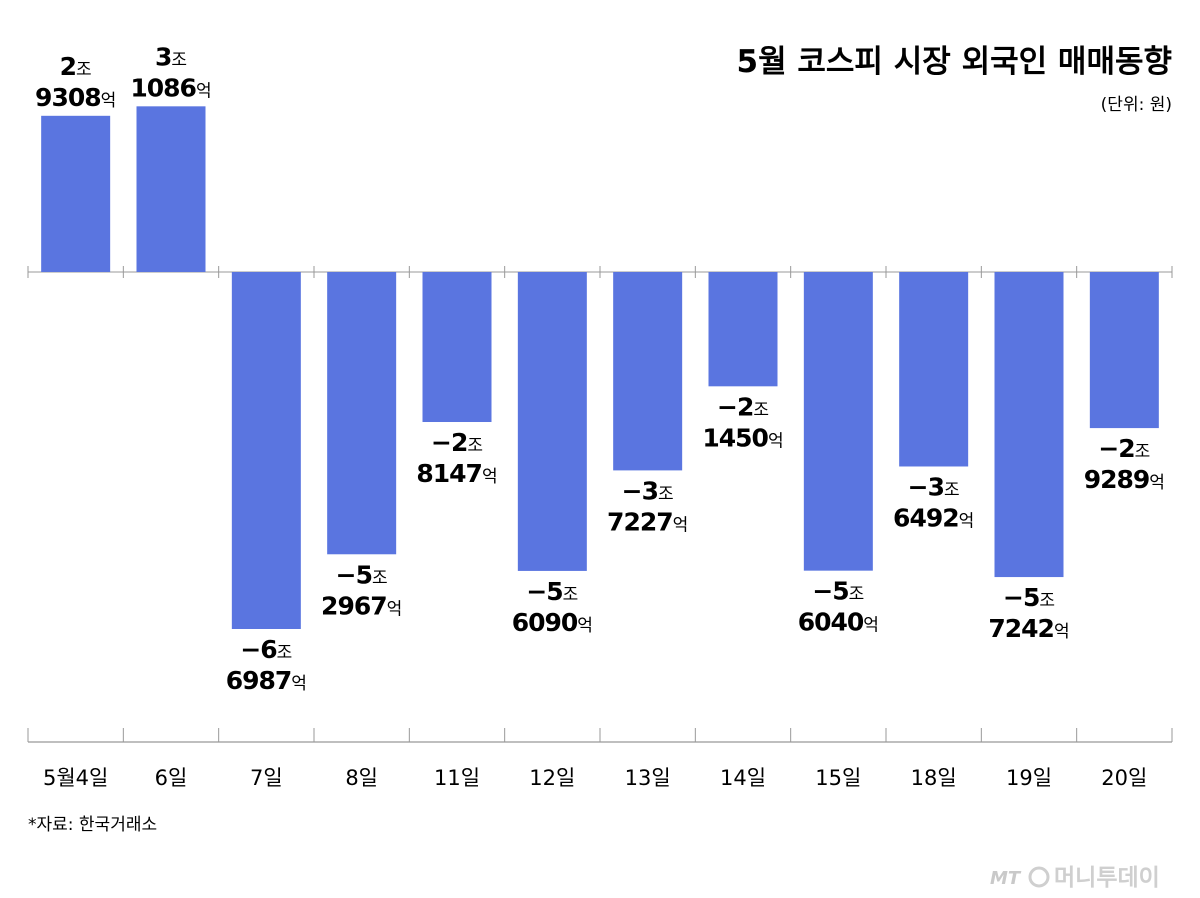 Image resolution: width=1200 pixels, height=898 pixels. Describe the element at coordinates (838, 622) in the screenshot. I see `data-label: 6040억` at that location.